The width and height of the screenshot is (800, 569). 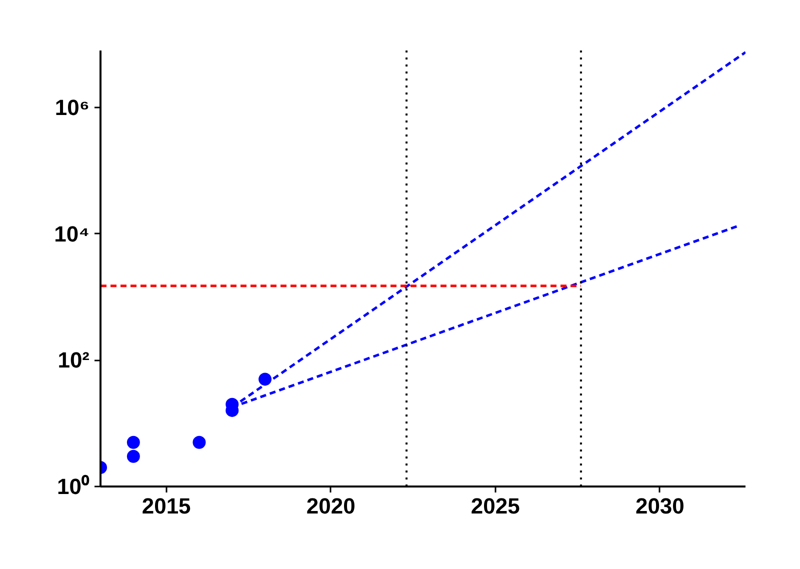 I want to click on y-tick-label: 10⁴, so click(x=72, y=233).